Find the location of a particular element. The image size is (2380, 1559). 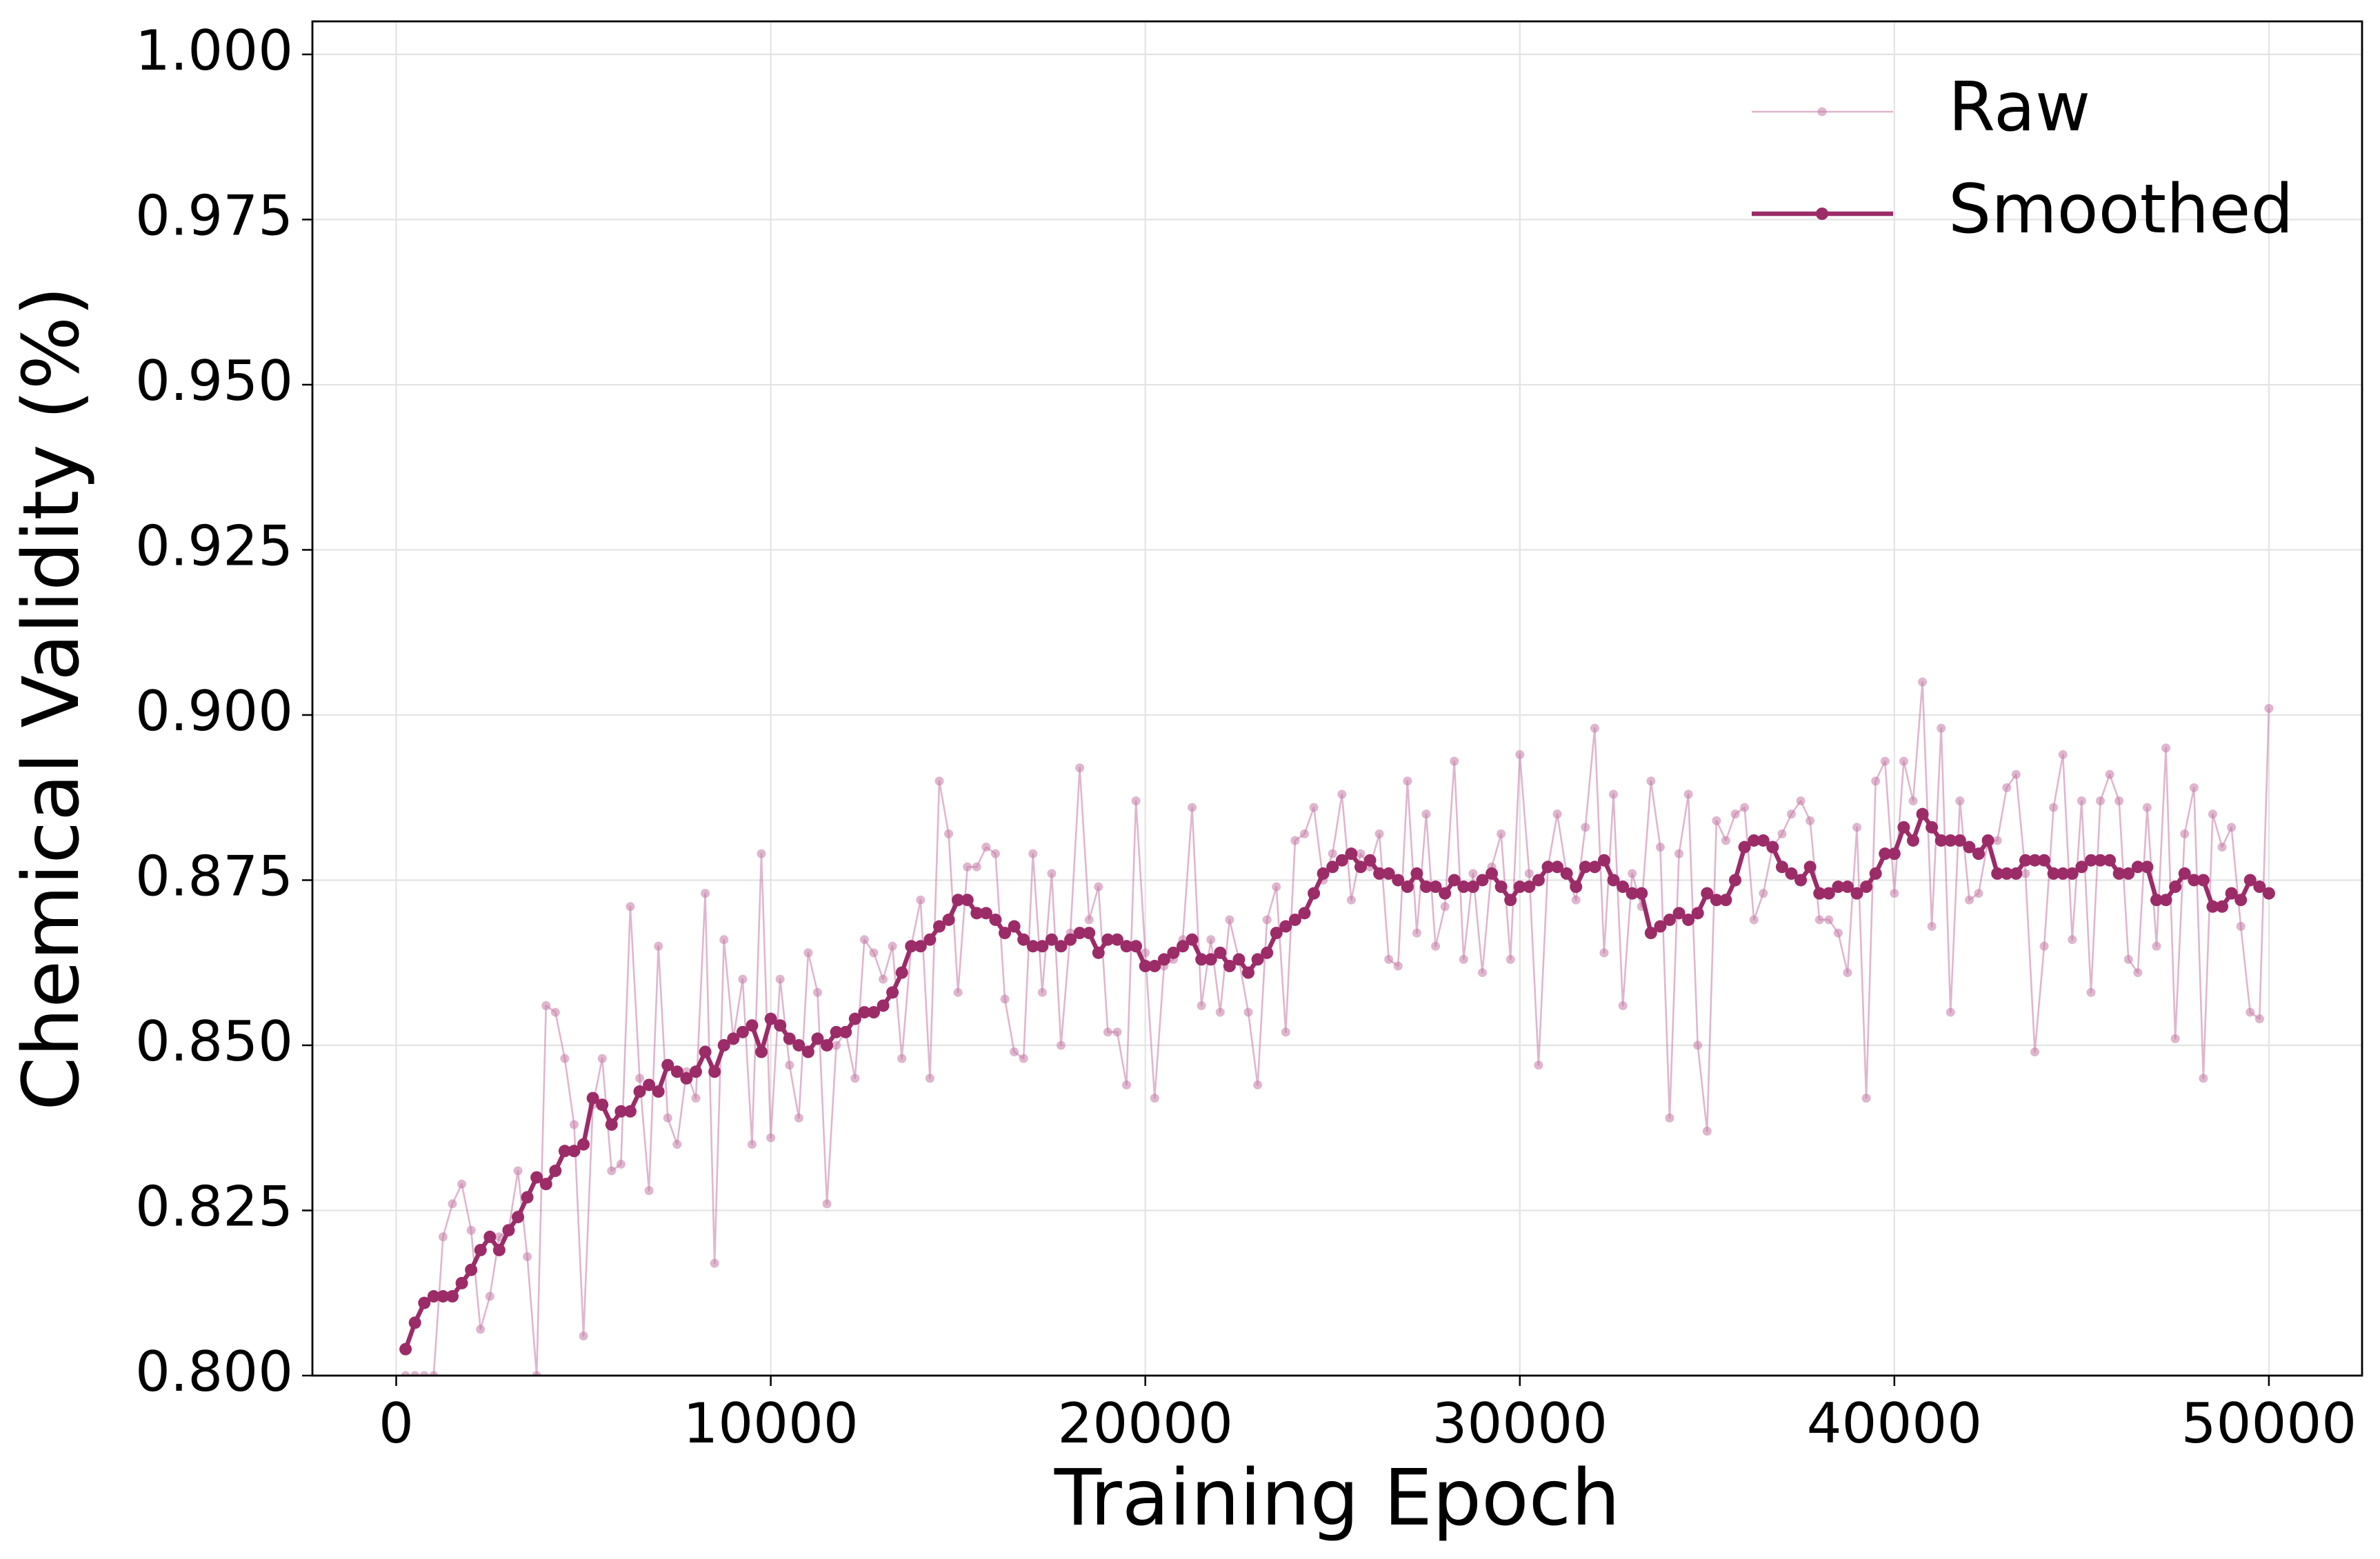

y-tick-label: 0.825 is located at coordinates (214, 1206).